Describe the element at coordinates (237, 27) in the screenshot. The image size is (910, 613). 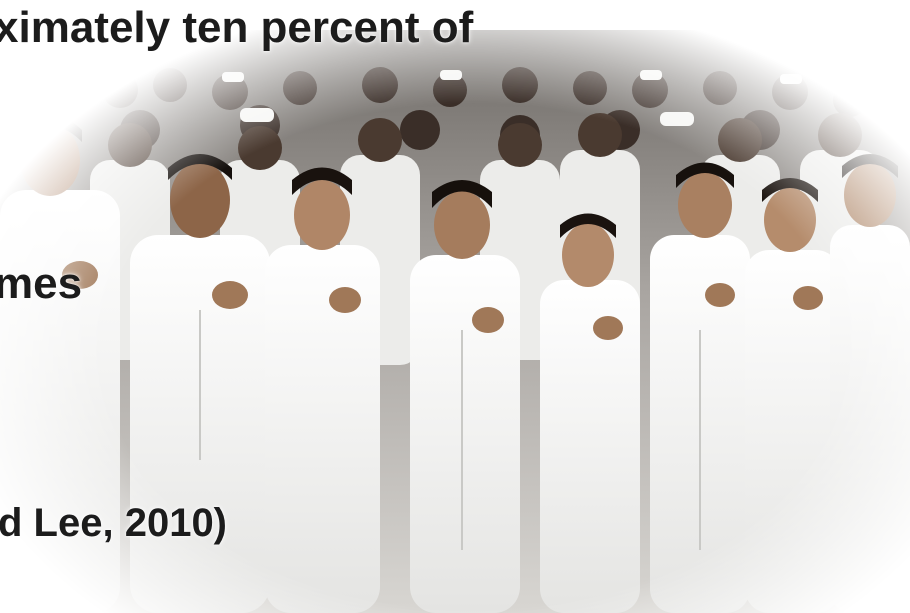
I see `slide-text-line-1: ximately ten percent of` at that location.